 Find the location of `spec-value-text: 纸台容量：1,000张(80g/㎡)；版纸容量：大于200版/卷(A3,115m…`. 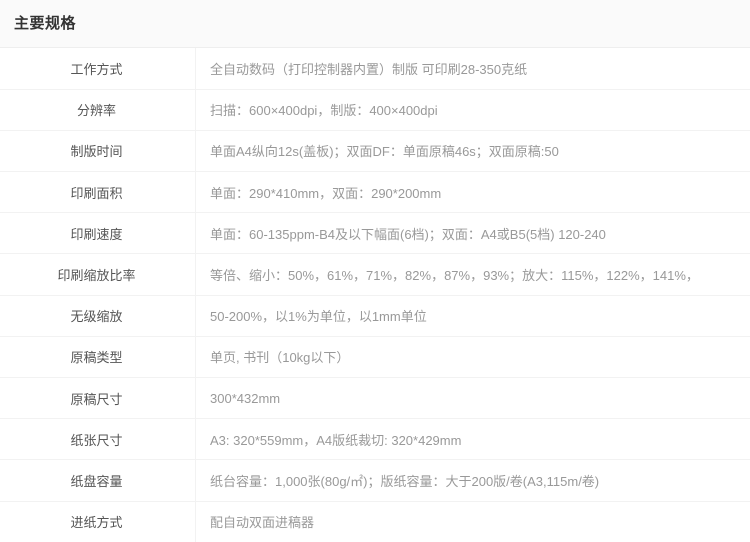

spec-value-text: 纸台容量：1,000张(80g/㎡)；版纸容量：大于200版/卷(A3,115m… is located at coordinates (405, 481).